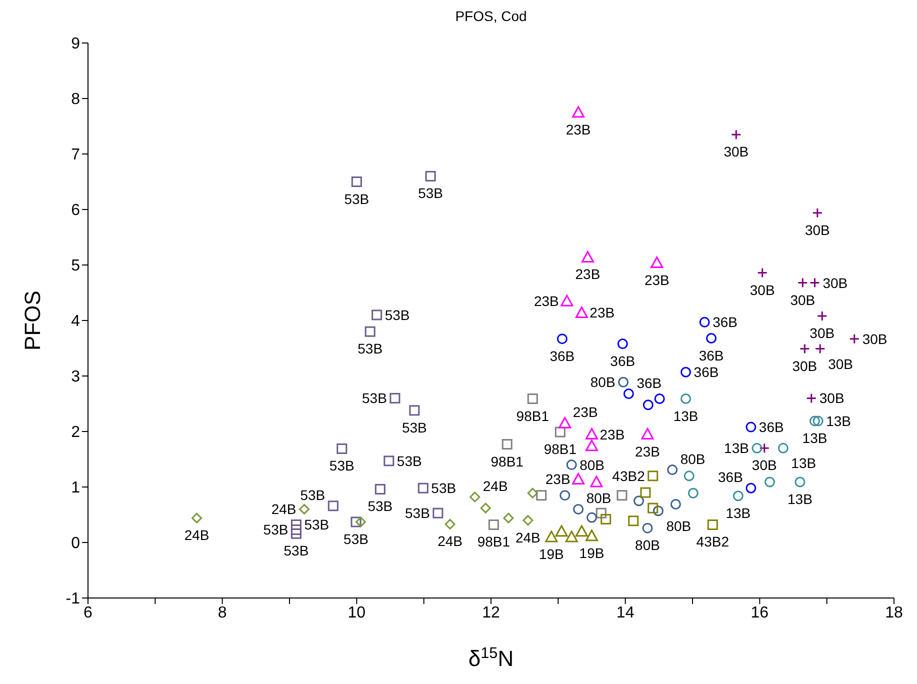  What do you see at coordinates (397, 314) in the screenshot?
I see `series-label: 53B` at bounding box center [397, 314].